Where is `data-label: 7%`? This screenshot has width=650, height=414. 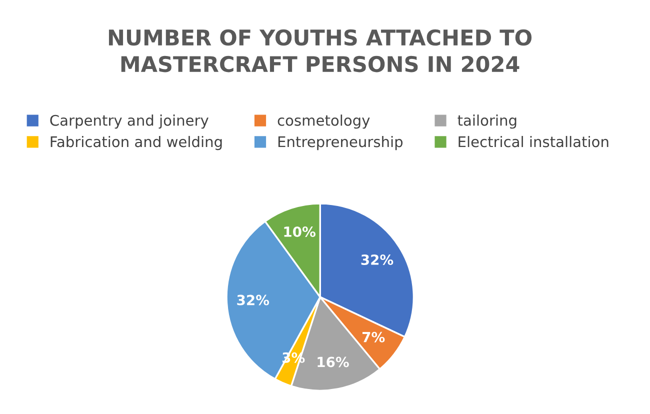 data-label: 7% is located at coordinates (373, 337).